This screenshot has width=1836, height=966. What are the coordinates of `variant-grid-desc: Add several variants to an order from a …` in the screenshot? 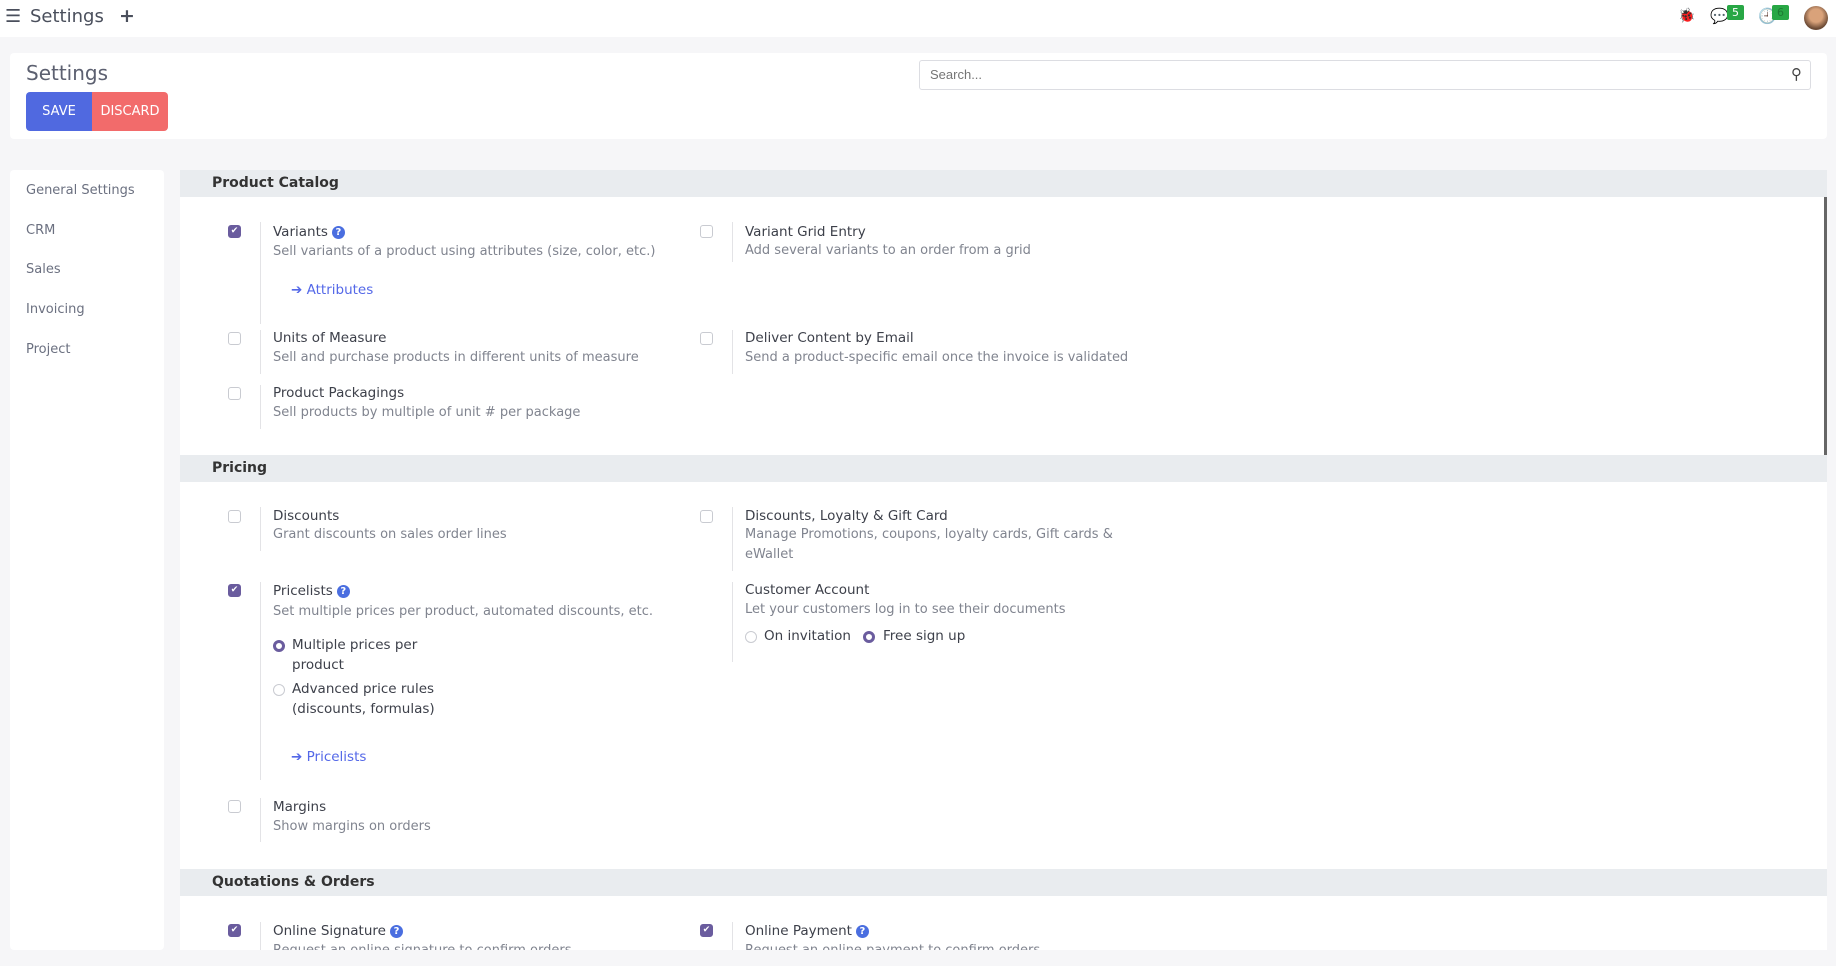 It's located at (888, 250).